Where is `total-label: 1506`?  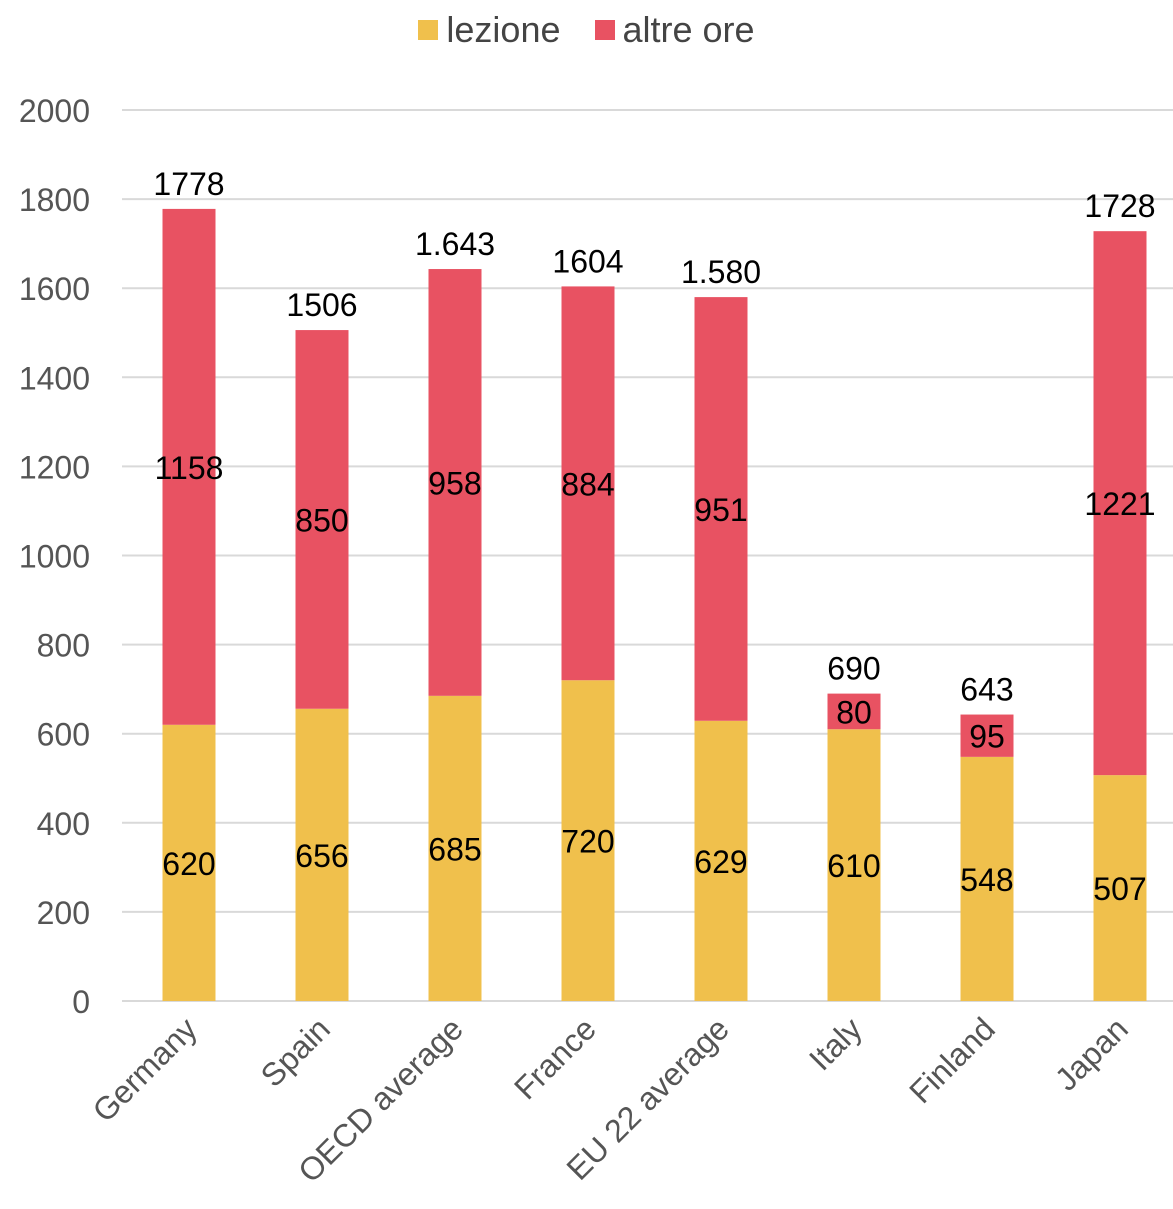
total-label: 1506 is located at coordinates (321, 305).